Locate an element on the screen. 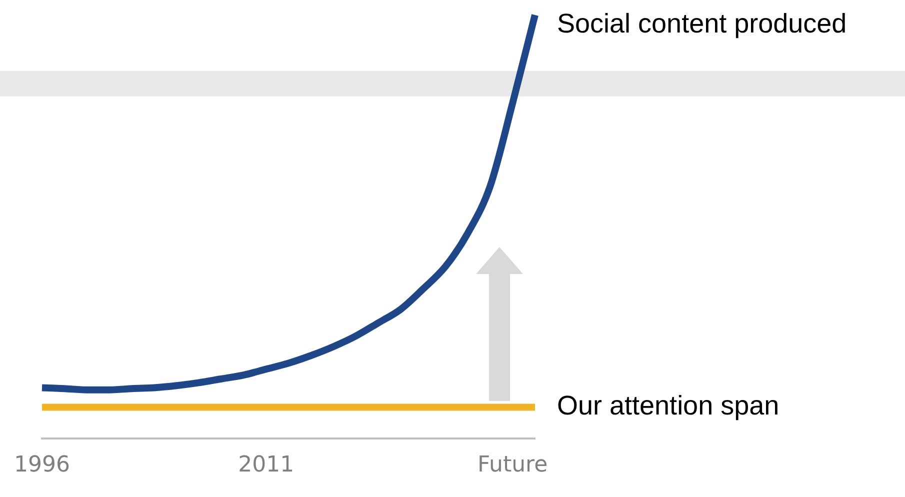 The width and height of the screenshot is (905, 497). x-tick-label: 1996 is located at coordinates (42, 465).